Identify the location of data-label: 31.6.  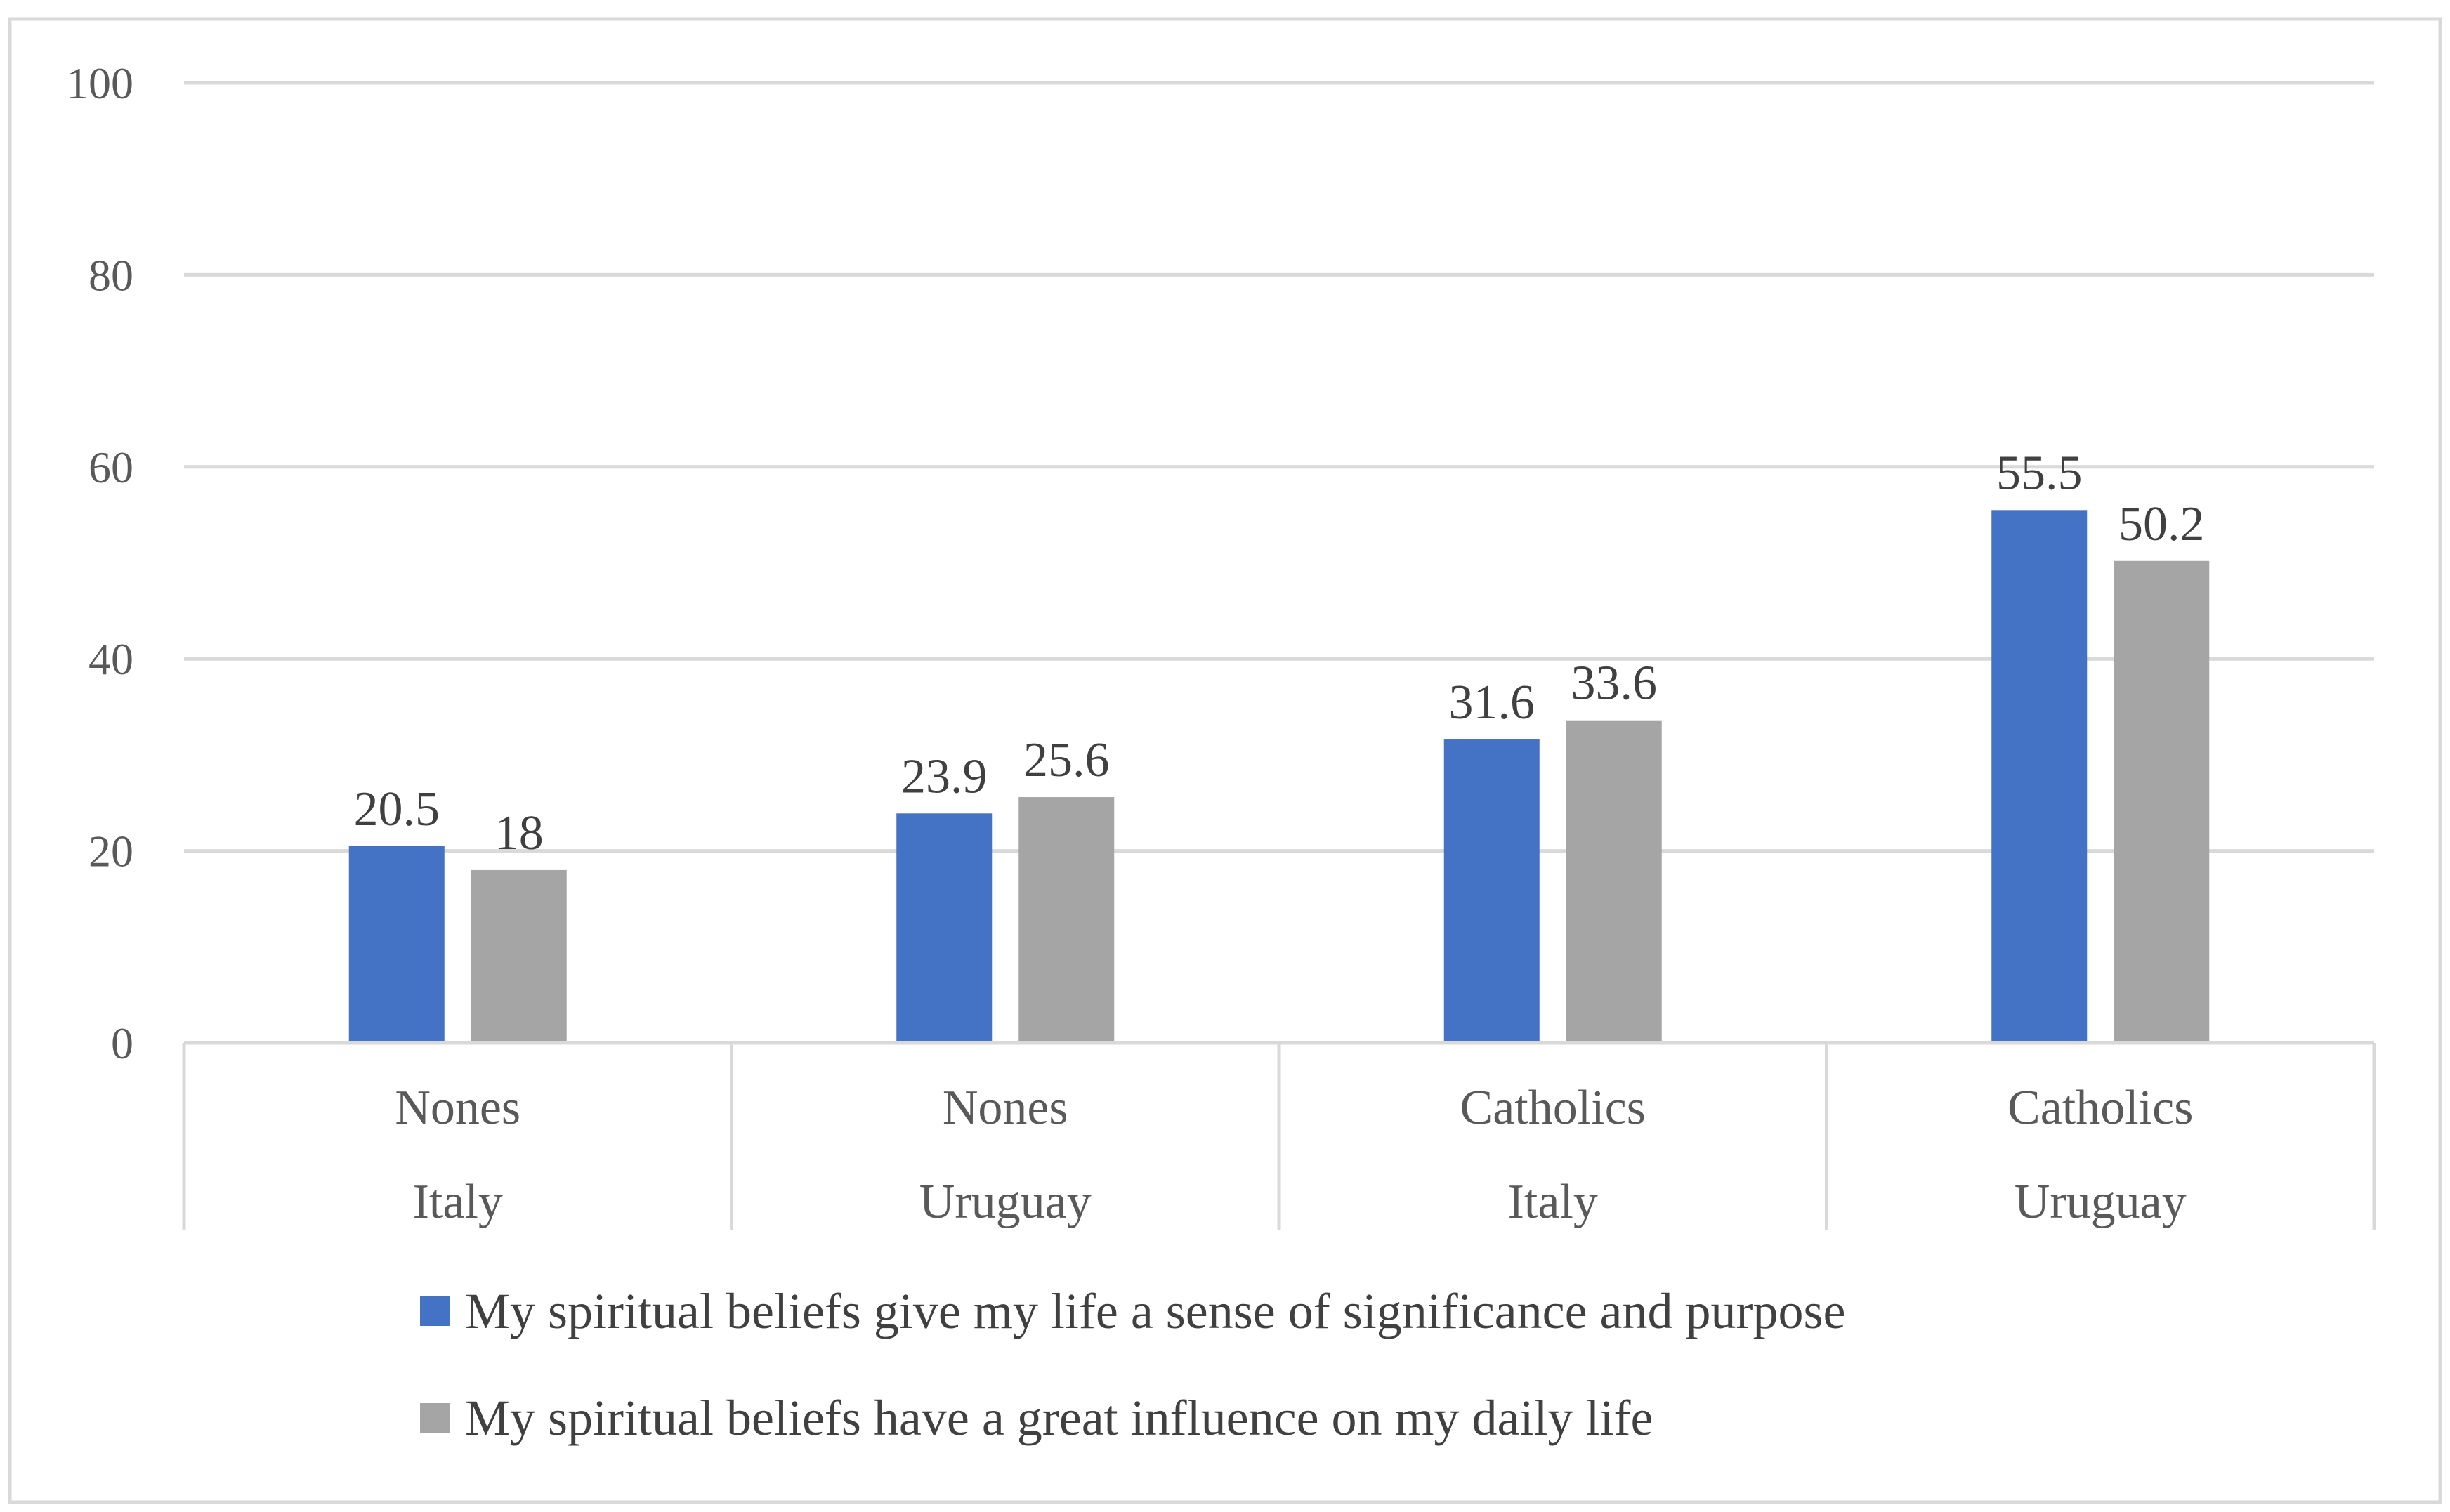
(1492, 703).